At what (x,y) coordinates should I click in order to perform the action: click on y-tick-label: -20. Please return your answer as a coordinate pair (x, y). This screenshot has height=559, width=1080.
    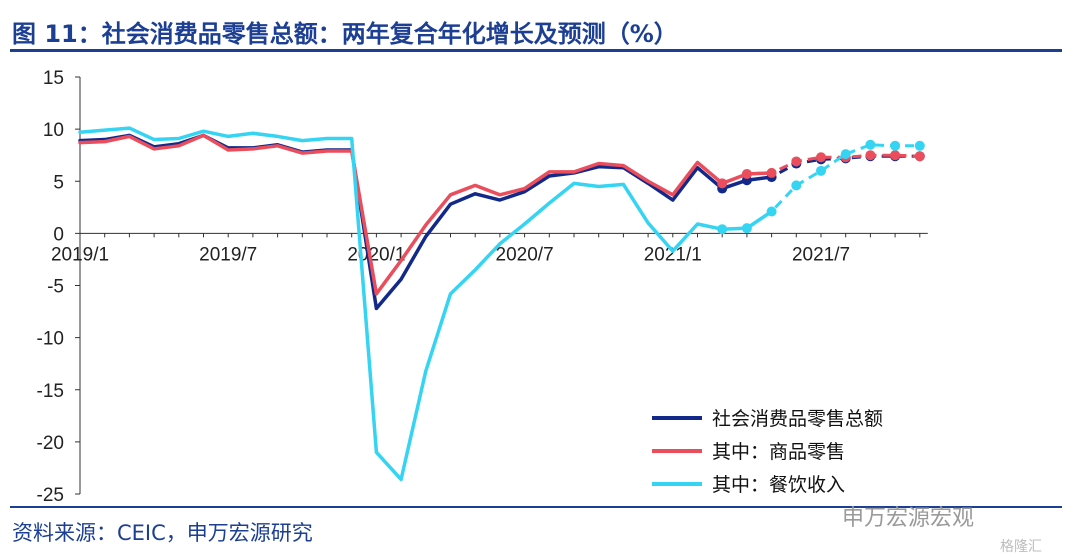
    Looking at the image, I should click on (50, 443).